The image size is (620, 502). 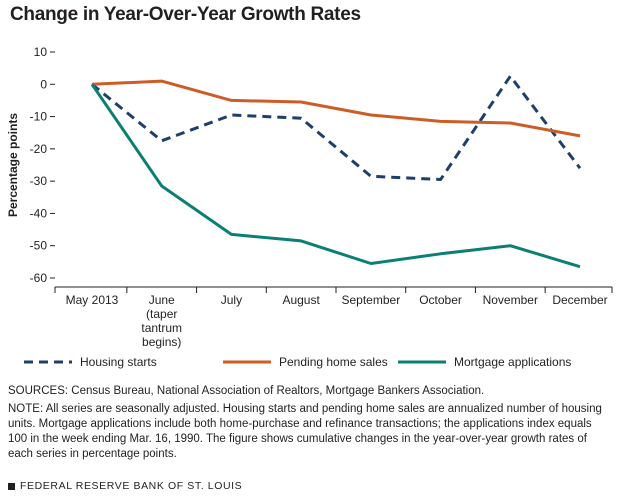 What do you see at coordinates (13, 165) in the screenshot?
I see `y-axis-label: Percentage points` at bounding box center [13, 165].